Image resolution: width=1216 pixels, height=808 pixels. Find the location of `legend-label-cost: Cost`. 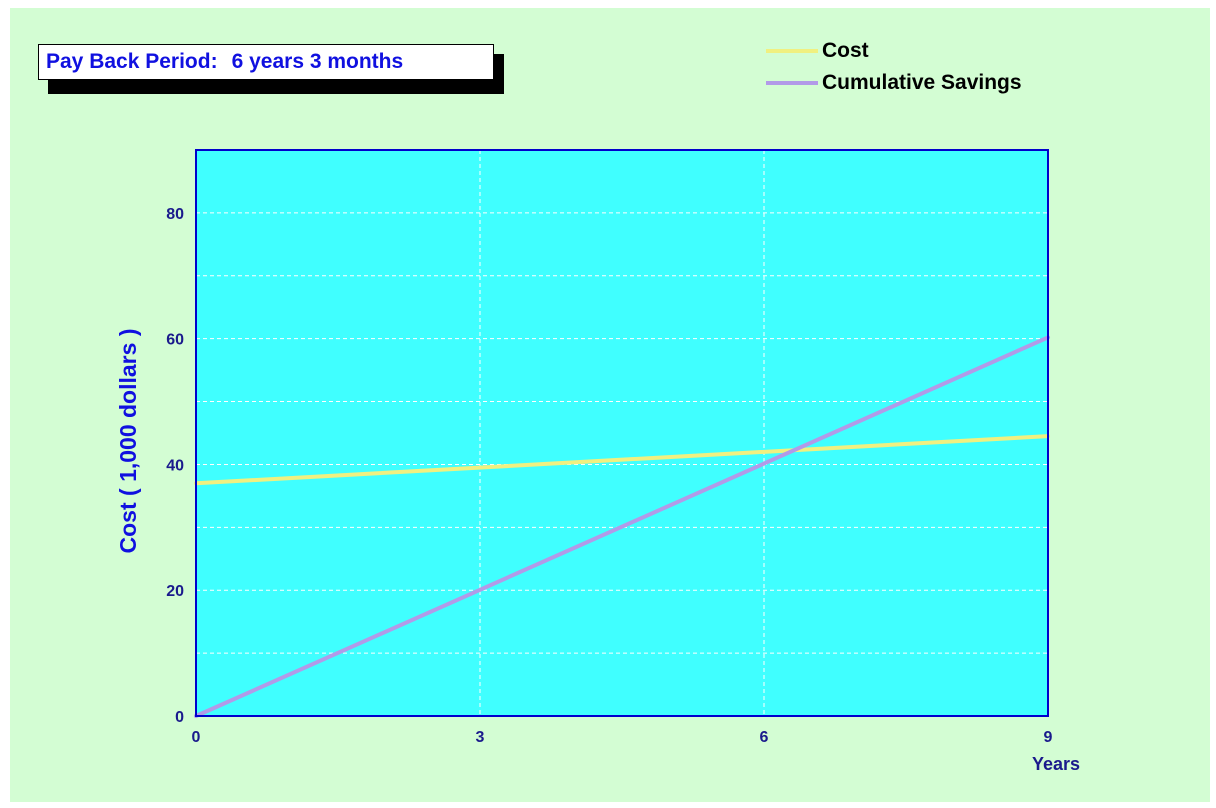

legend-label-cost: Cost is located at coordinates (845, 50).